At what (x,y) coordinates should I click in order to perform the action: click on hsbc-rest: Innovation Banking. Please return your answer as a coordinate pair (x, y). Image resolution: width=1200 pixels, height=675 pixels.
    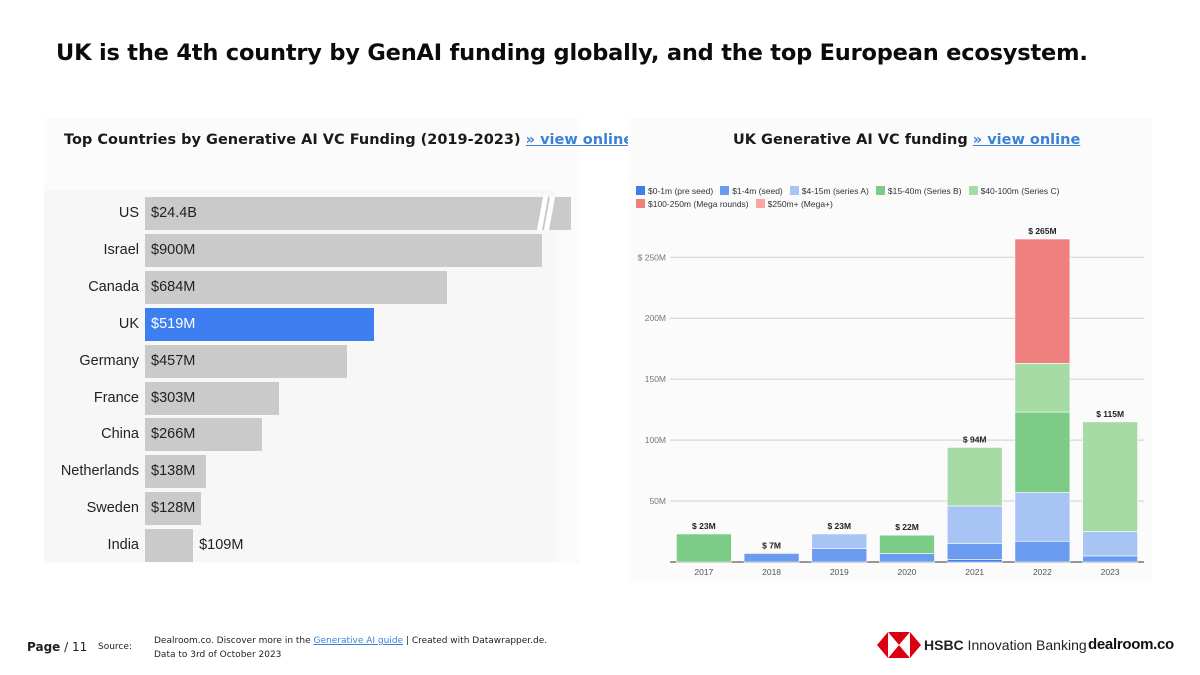
    Looking at the image, I should click on (1025, 645).